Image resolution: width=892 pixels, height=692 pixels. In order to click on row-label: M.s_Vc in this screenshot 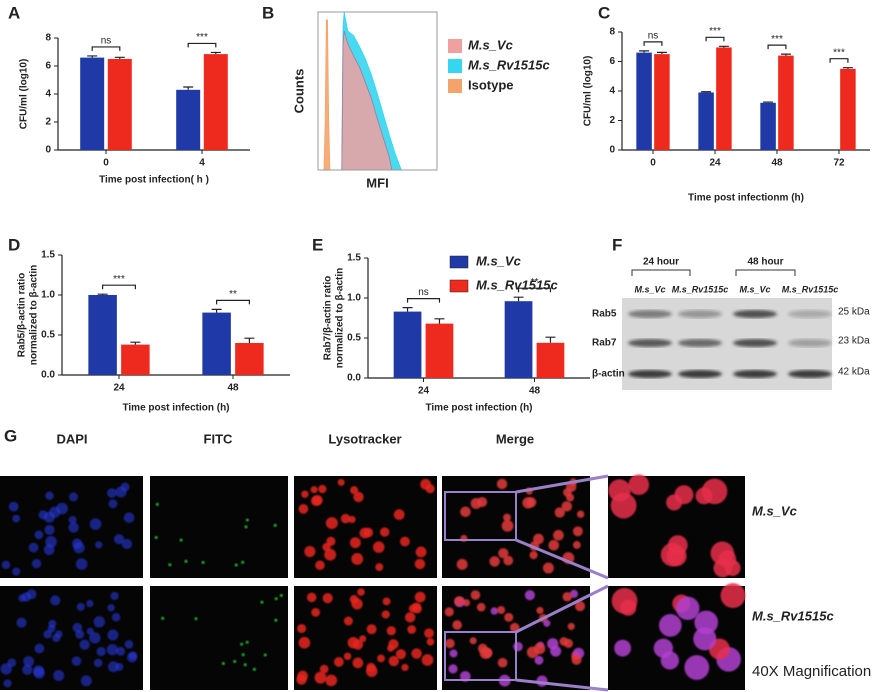, I will do `click(775, 510)`.